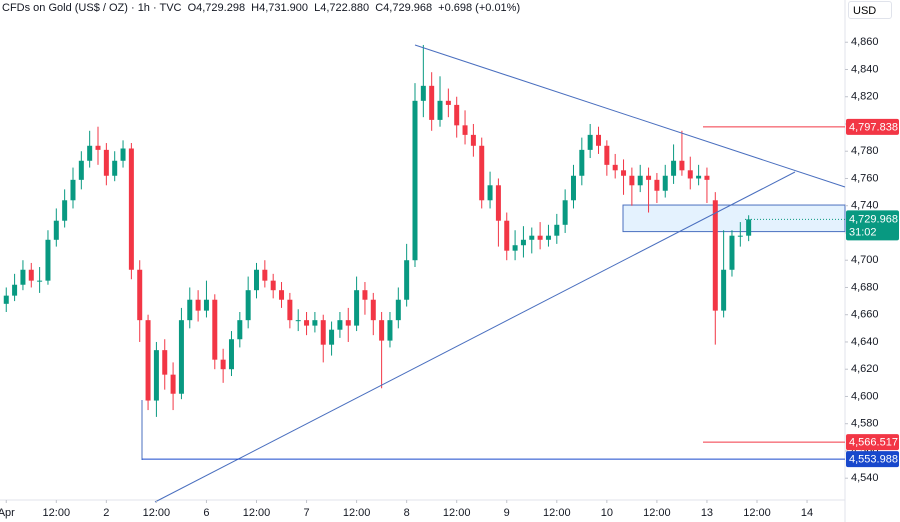  What do you see at coordinates (865, 260) in the screenshot?
I see `y-tick-label: 4,700` at bounding box center [865, 260].